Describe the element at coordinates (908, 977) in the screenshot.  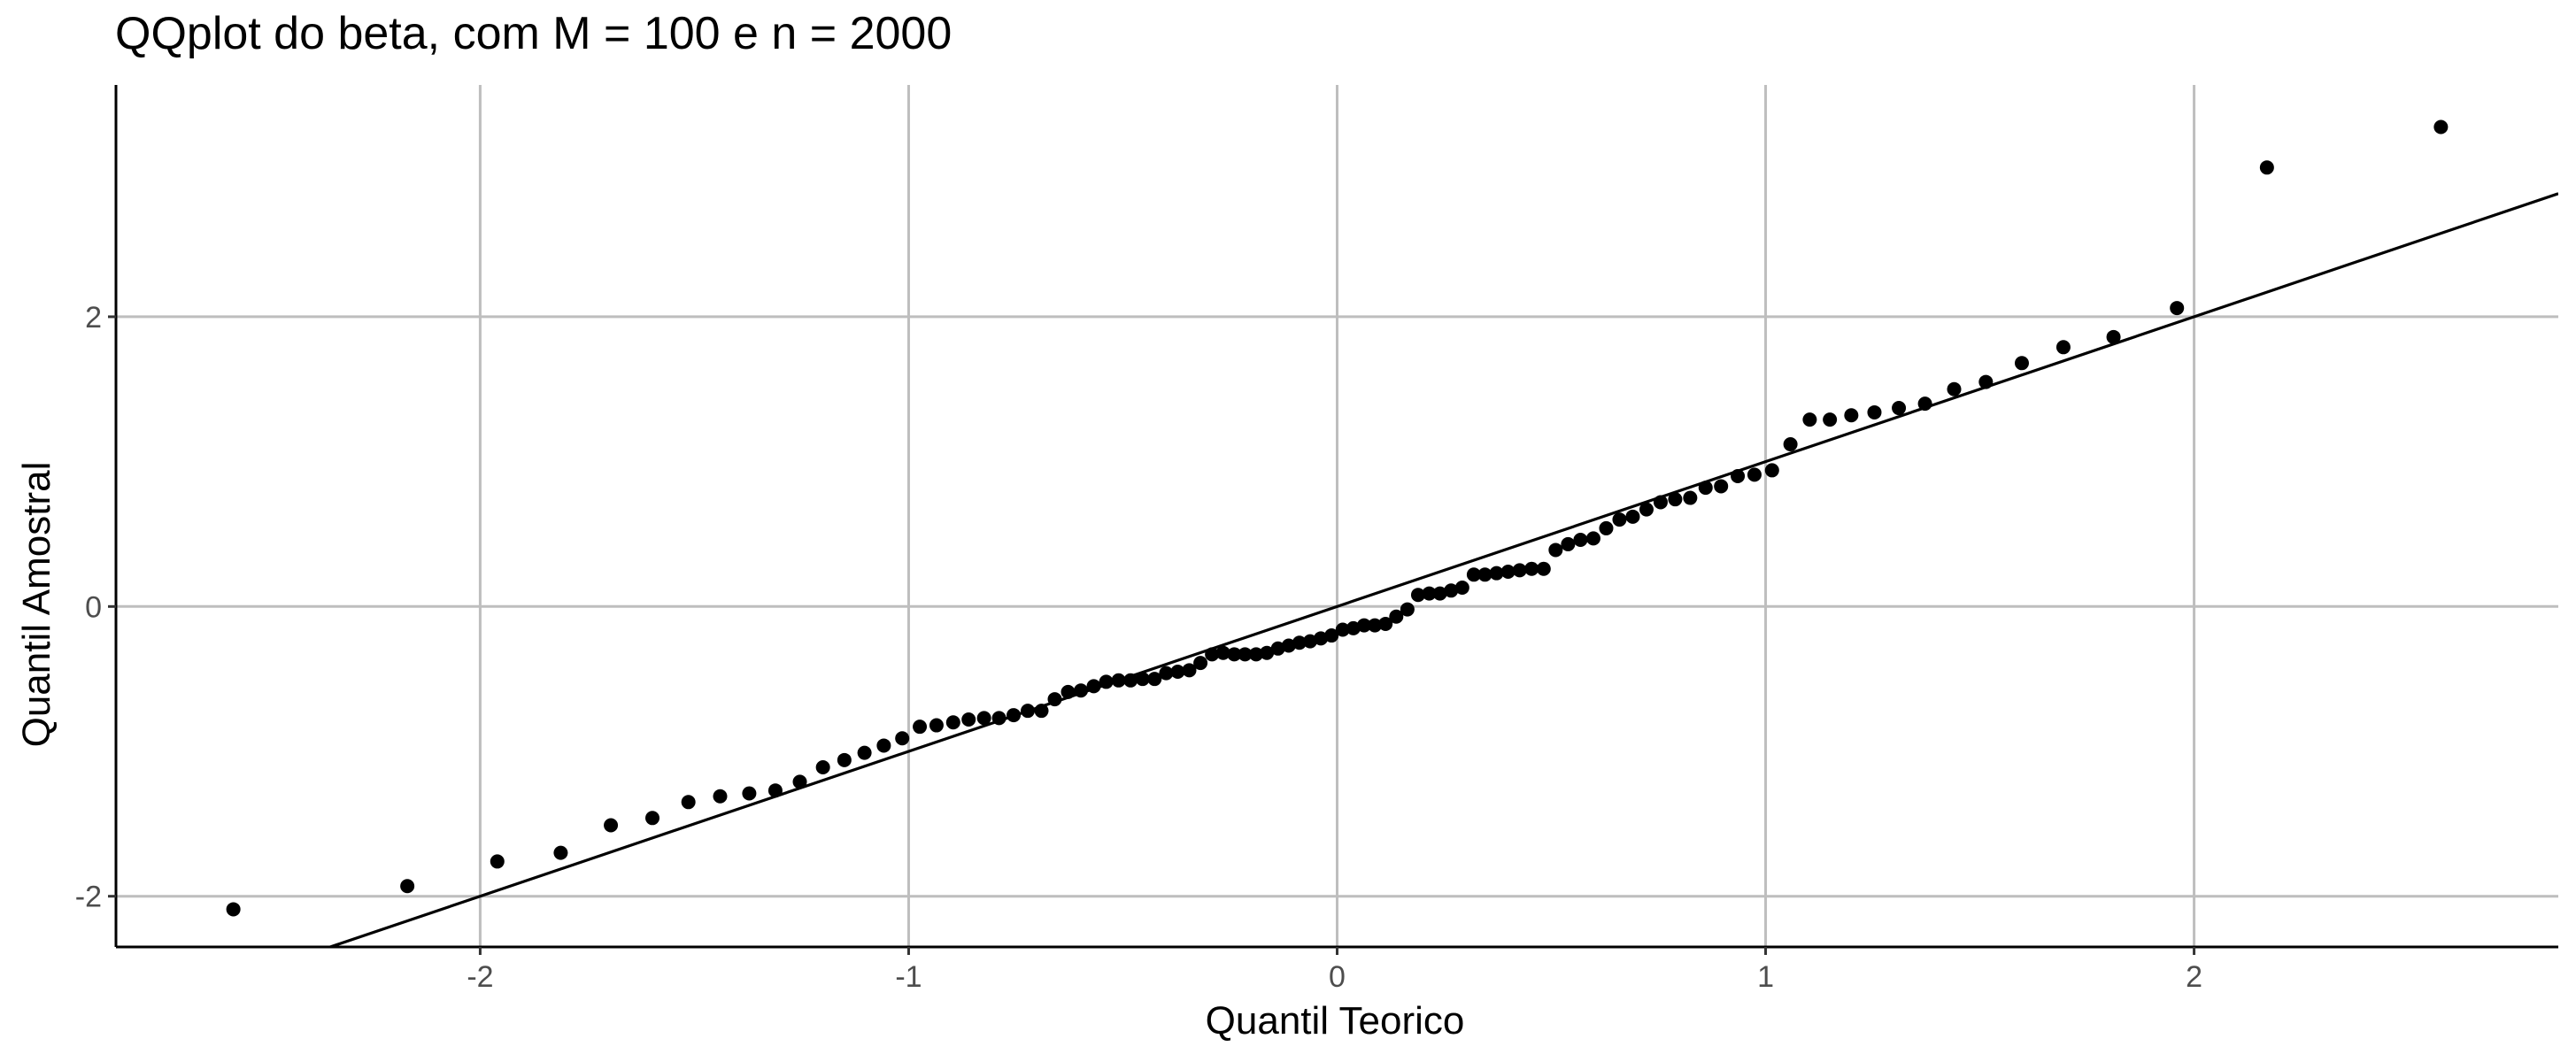
I see `x-tick-label-1: -1` at that location.